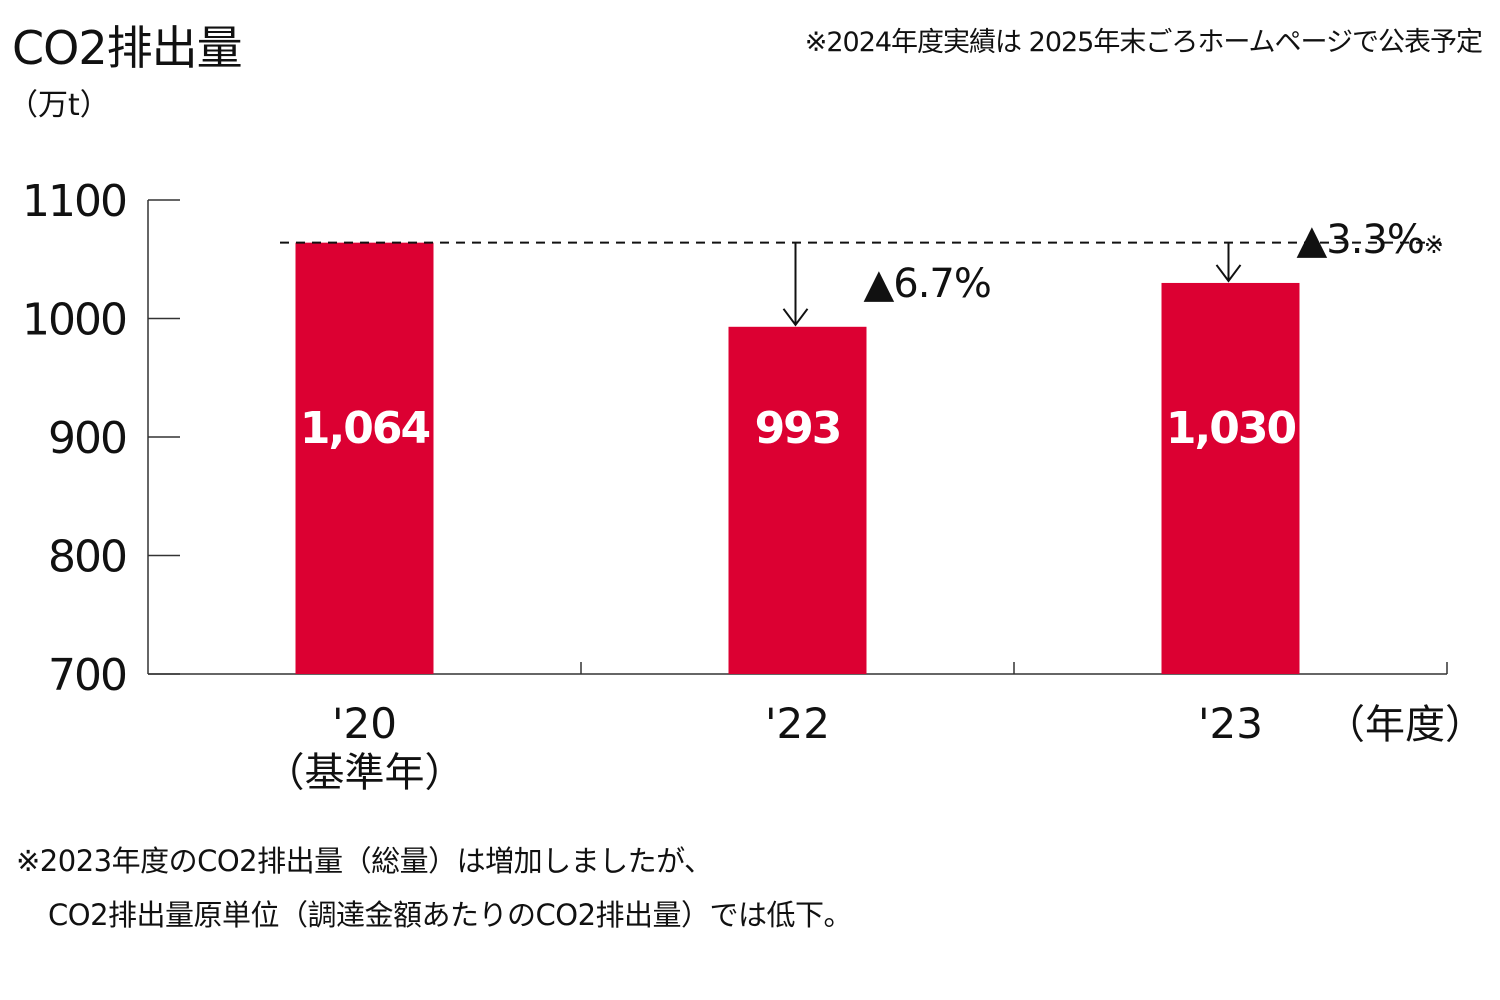  I want to click on x-tick-label: '22, so click(797, 723).